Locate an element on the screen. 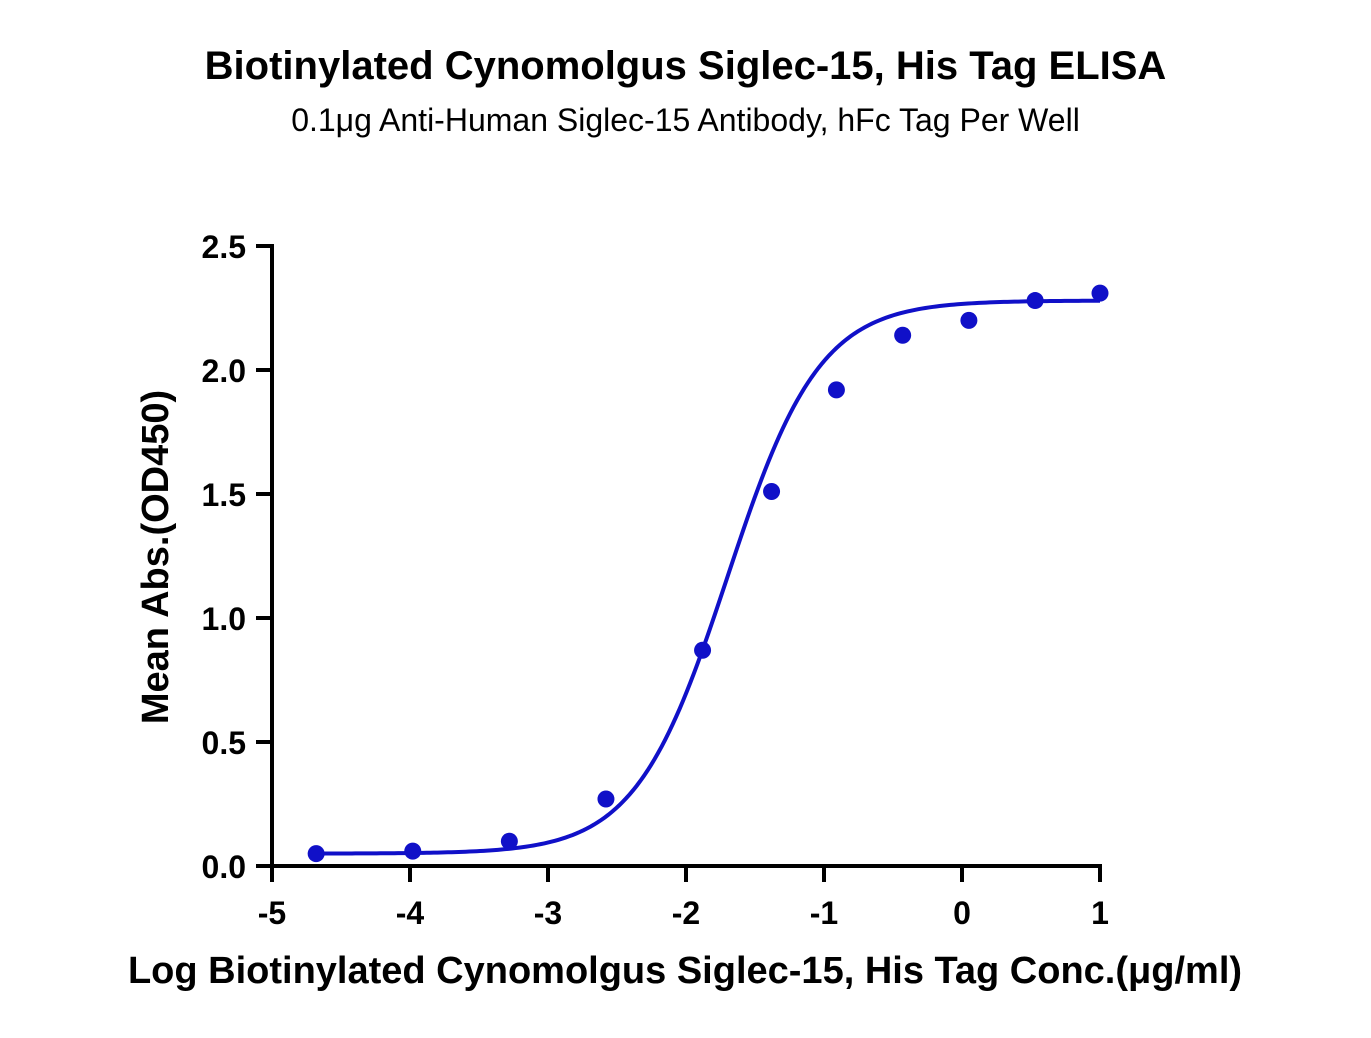 Image resolution: width=1371 pixels, height=1038 pixels. y-axis-title: Mean Abs.(OD450) is located at coordinates (156, 557).